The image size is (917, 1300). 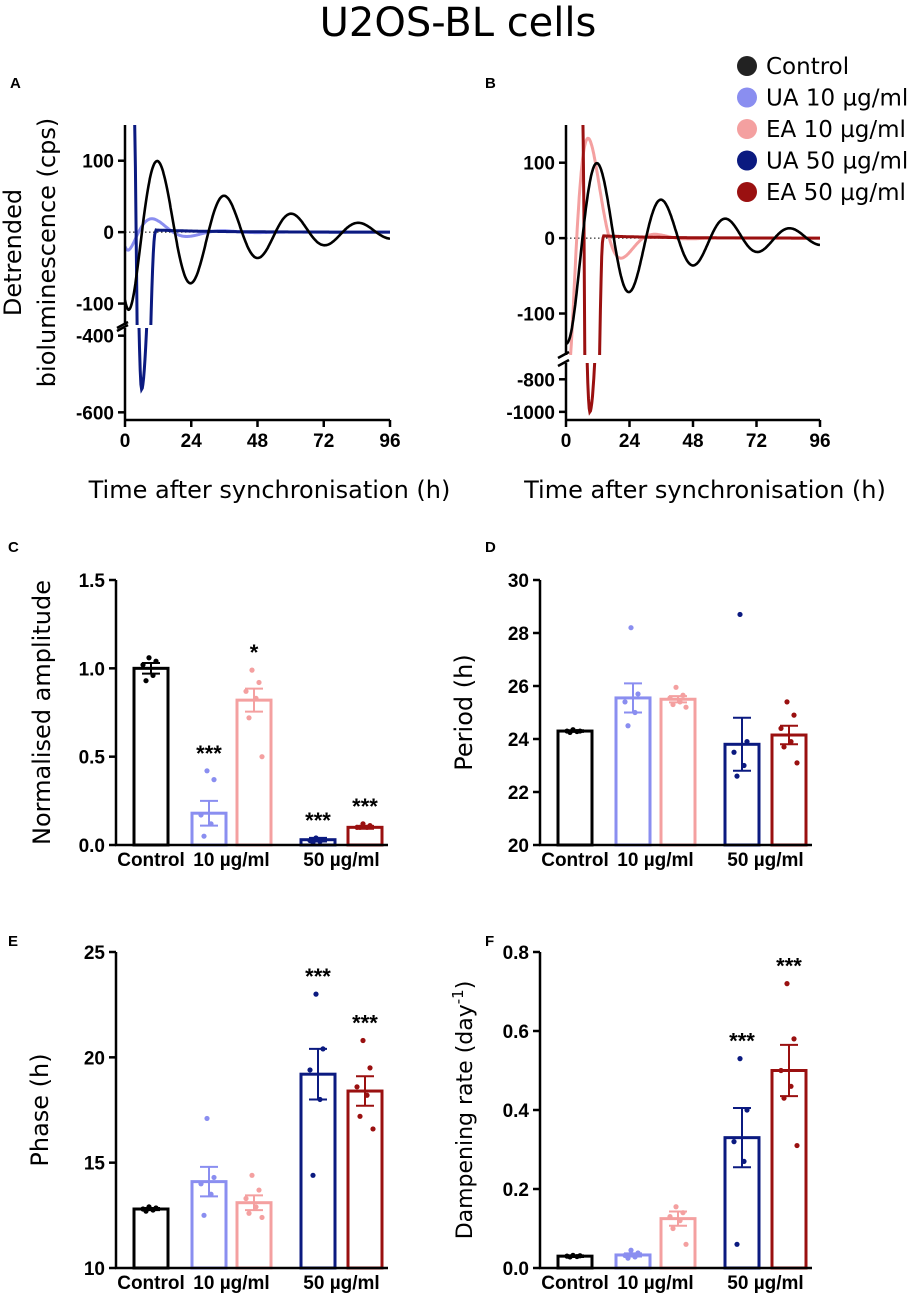 I want to click on panel-e-group-label-control: Control, so click(x=151, y=1283).